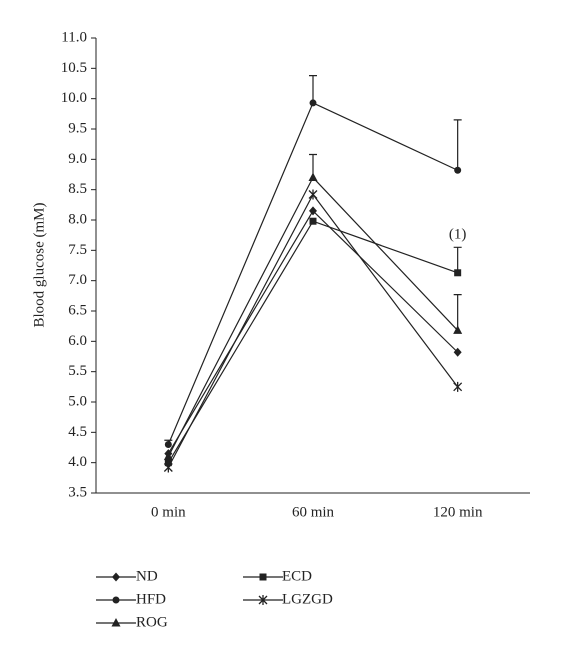 The width and height of the screenshot is (568, 660). What do you see at coordinates (458, 512) in the screenshot?
I see `x-tick-label: 120 min` at bounding box center [458, 512].